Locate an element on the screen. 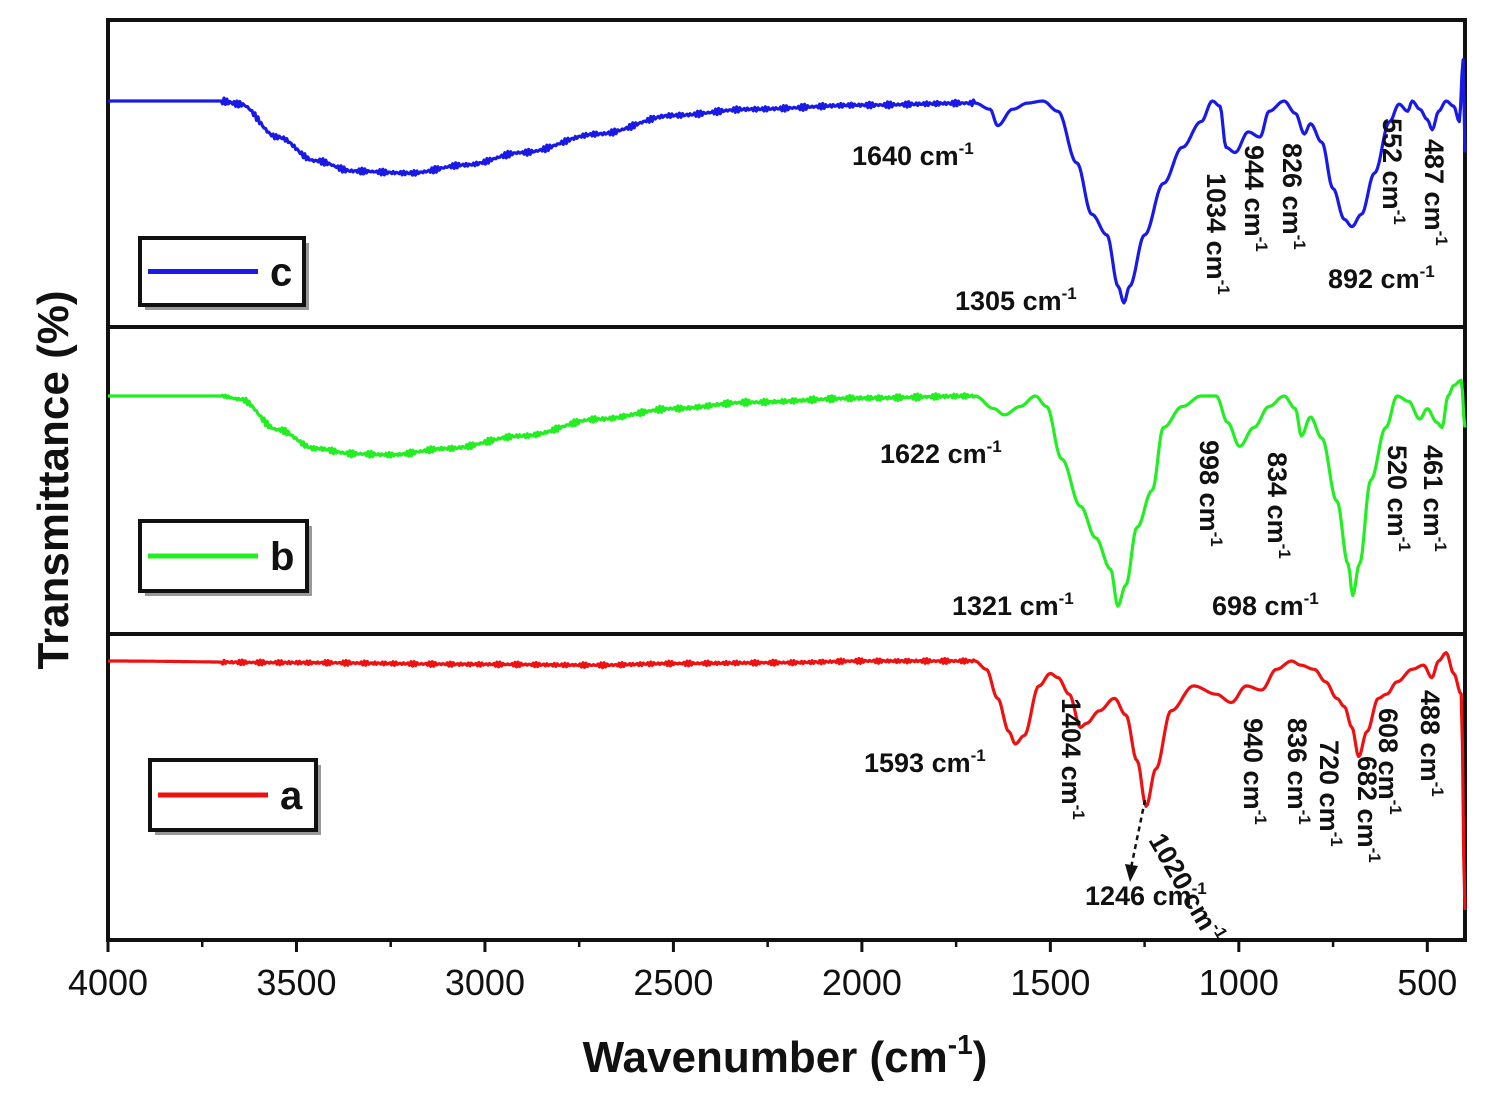 The width and height of the screenshot is (1497, 1101). legends: c b a is located at coordinates (229, 535).